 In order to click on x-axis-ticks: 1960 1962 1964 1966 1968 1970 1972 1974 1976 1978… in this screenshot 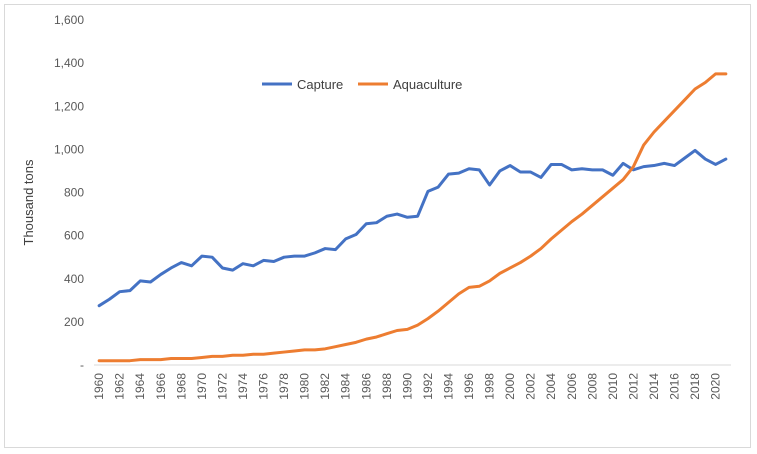, I will do `click(407, 386)`.